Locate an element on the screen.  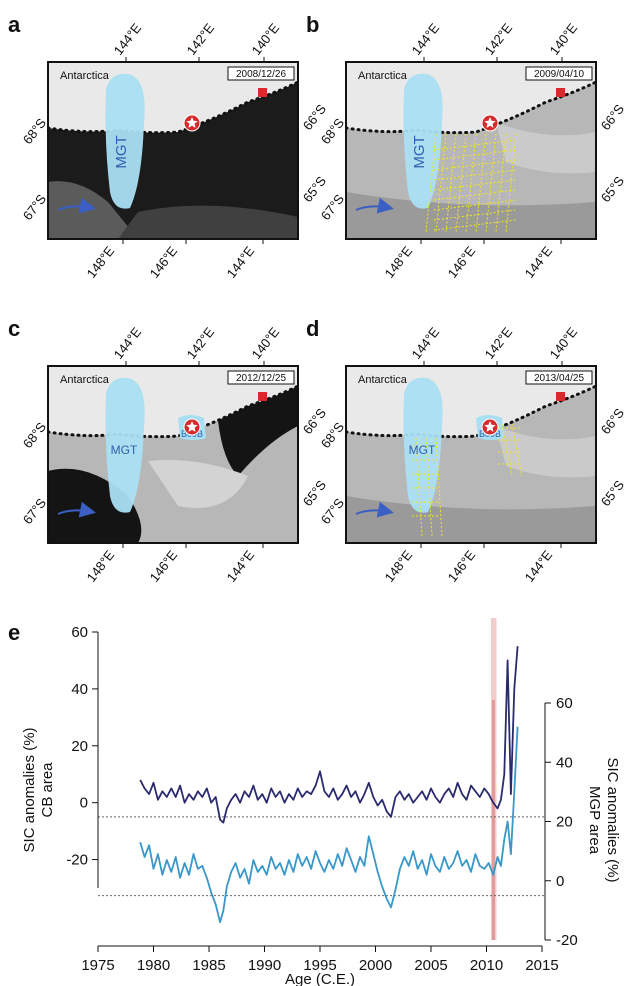
x-tick-label: 2015 is located at coordinates (541, 965).